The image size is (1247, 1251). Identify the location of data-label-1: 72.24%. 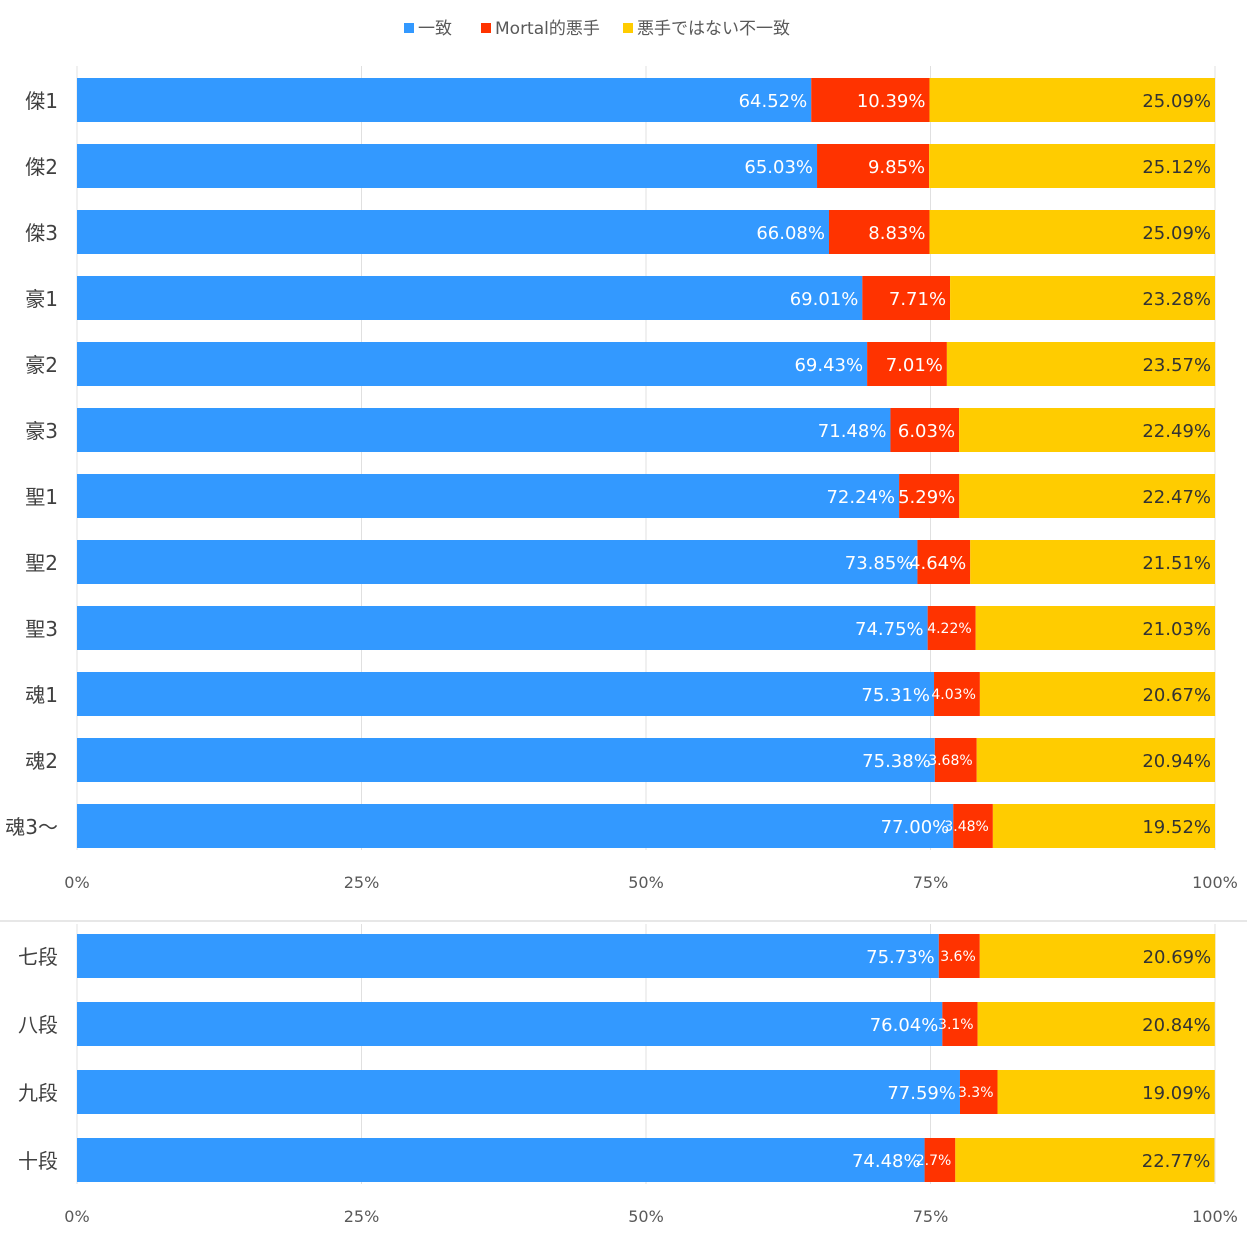
(860, 497).